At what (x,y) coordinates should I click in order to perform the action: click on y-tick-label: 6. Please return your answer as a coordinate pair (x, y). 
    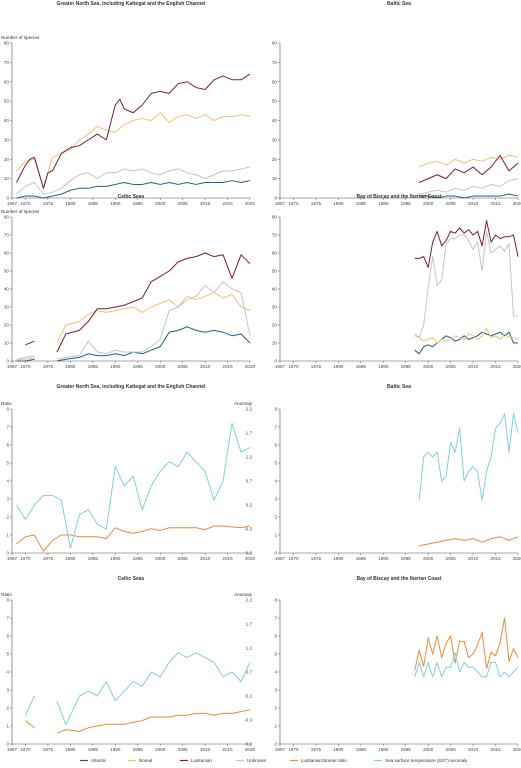
    Looking at the image, I should click on (7, 445).